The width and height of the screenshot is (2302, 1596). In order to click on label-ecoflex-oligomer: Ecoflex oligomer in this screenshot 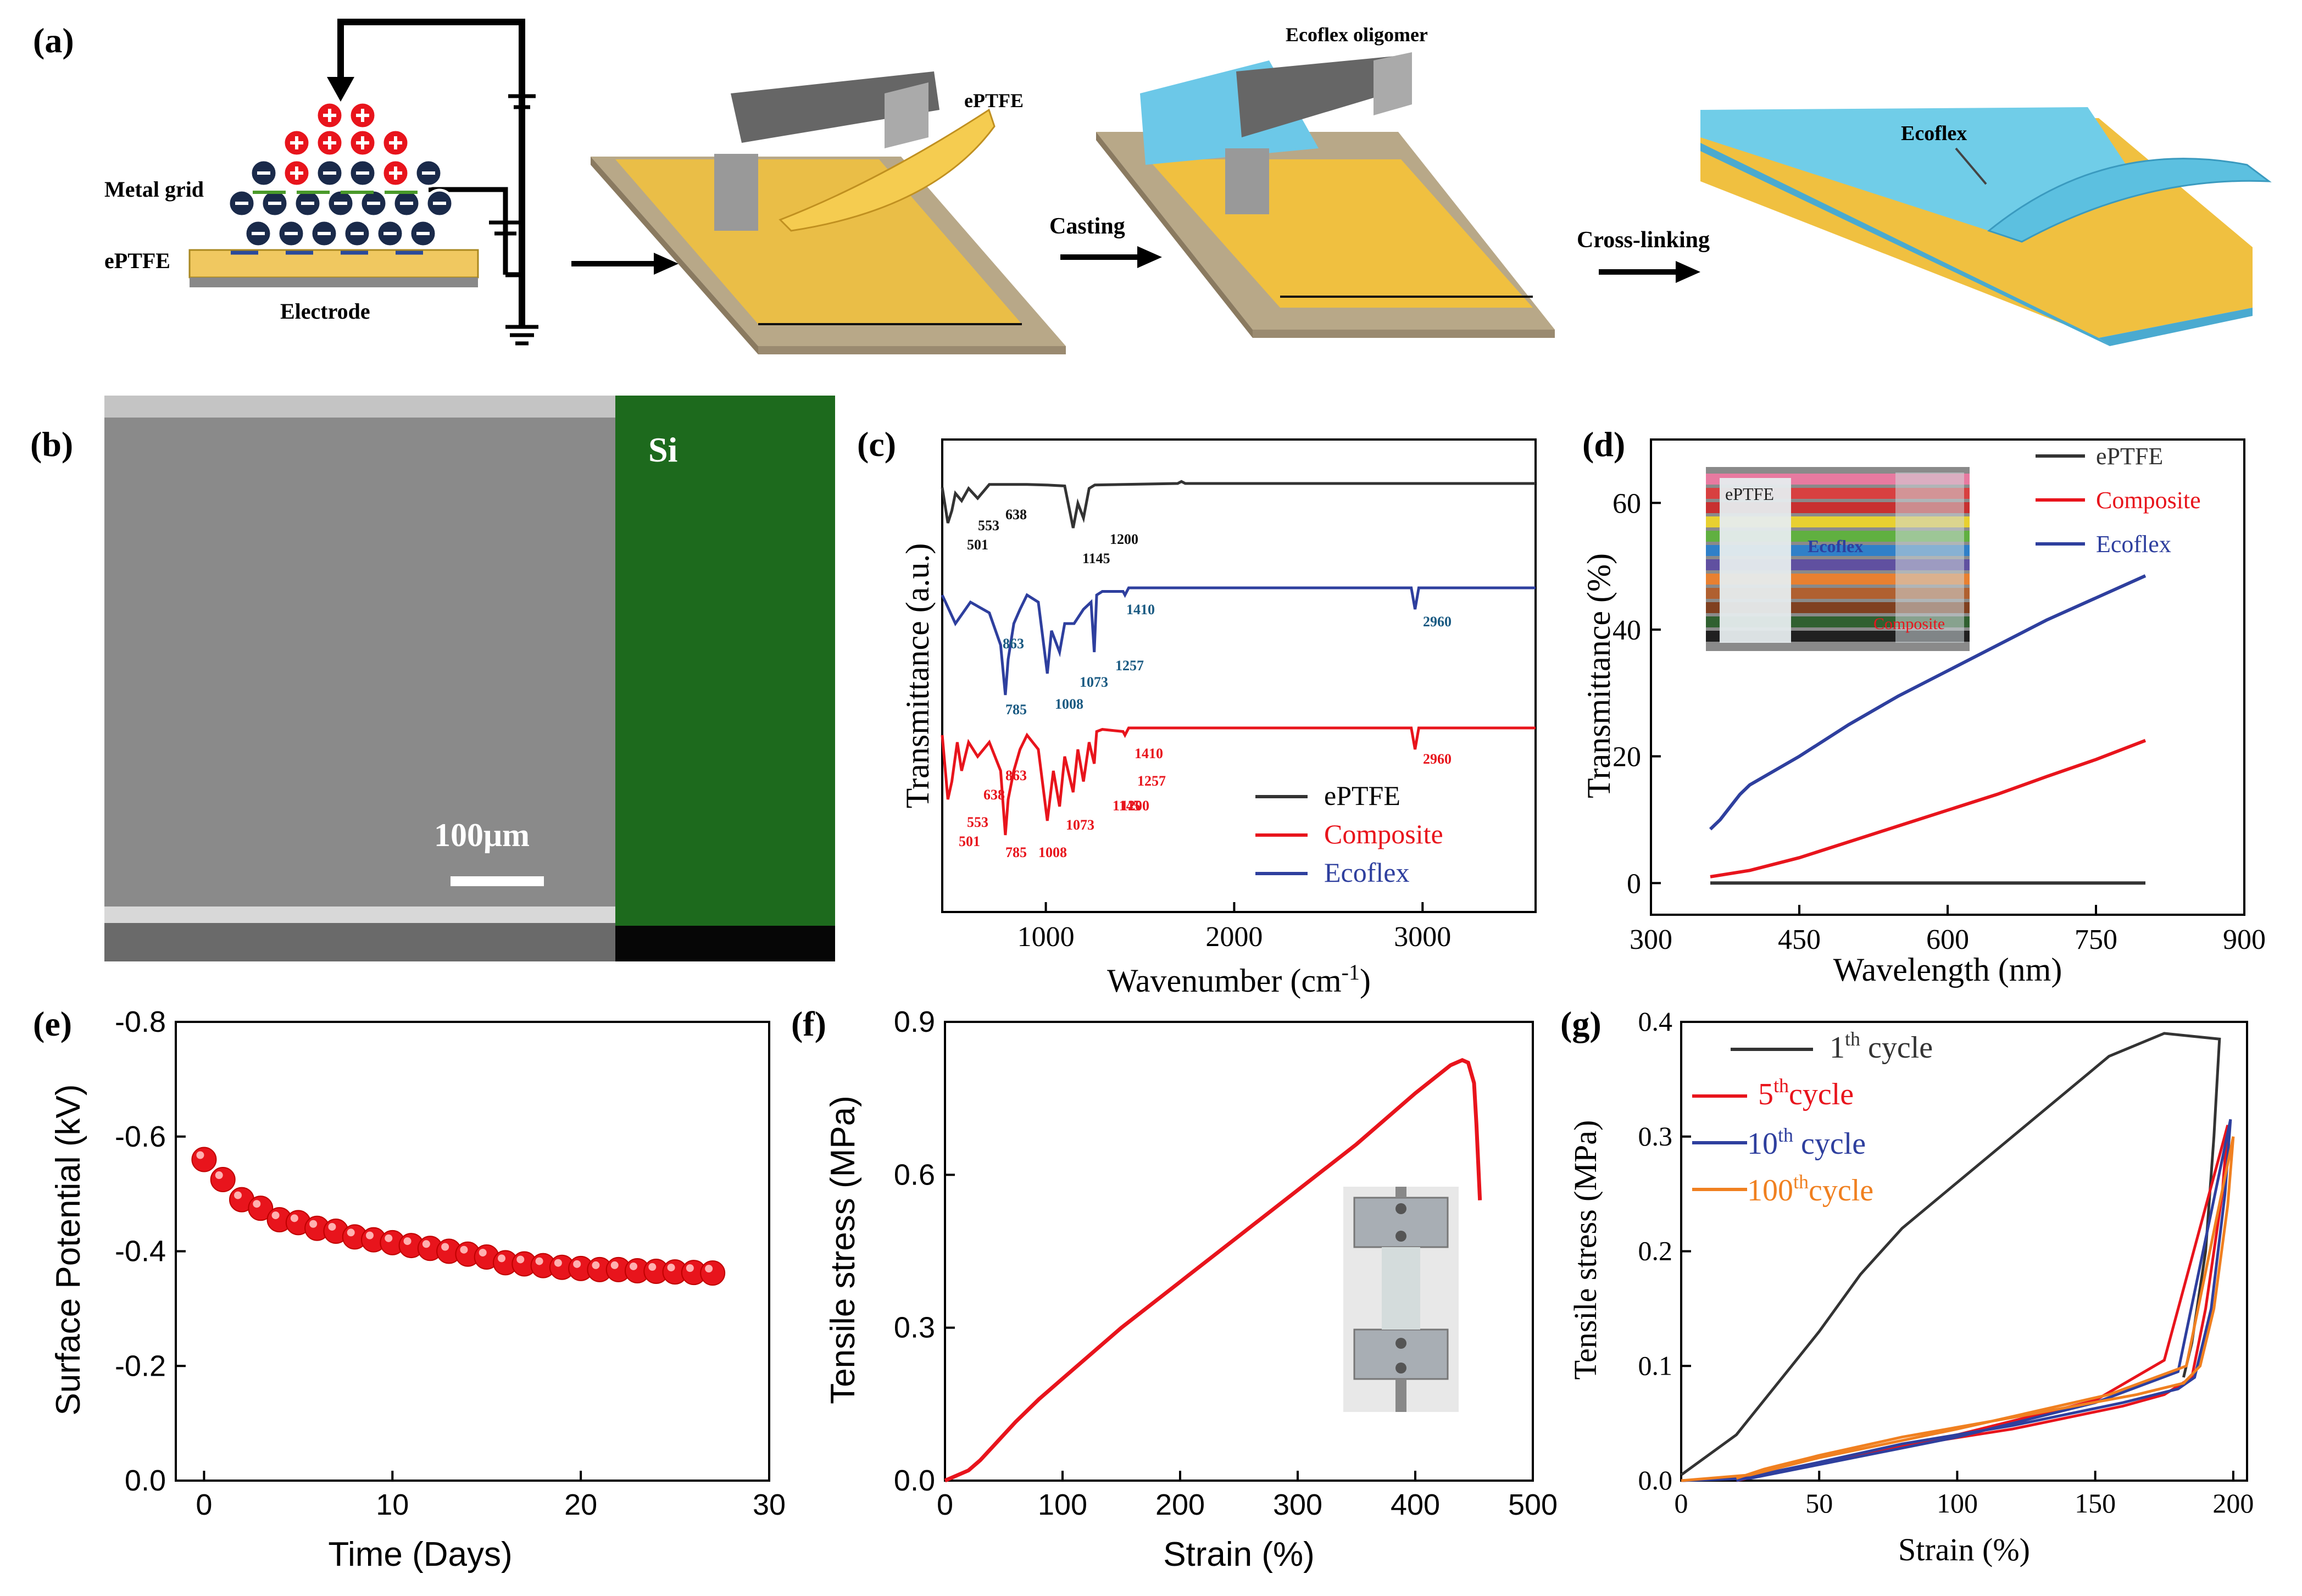, I will do `click(1357, 35)`.